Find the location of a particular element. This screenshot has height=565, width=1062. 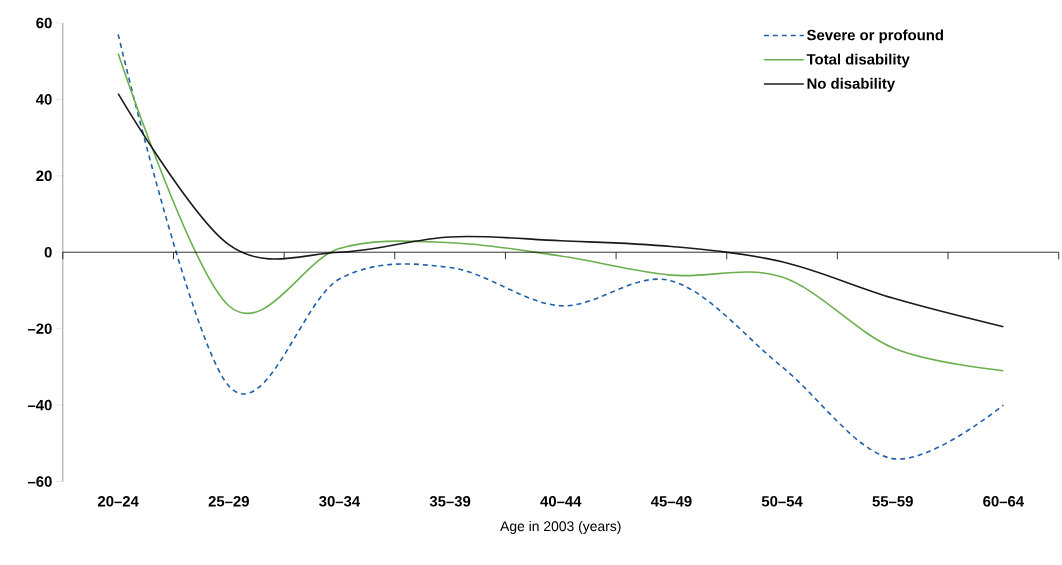

y-tick-label: –40 is located at coordinates (39, 405).